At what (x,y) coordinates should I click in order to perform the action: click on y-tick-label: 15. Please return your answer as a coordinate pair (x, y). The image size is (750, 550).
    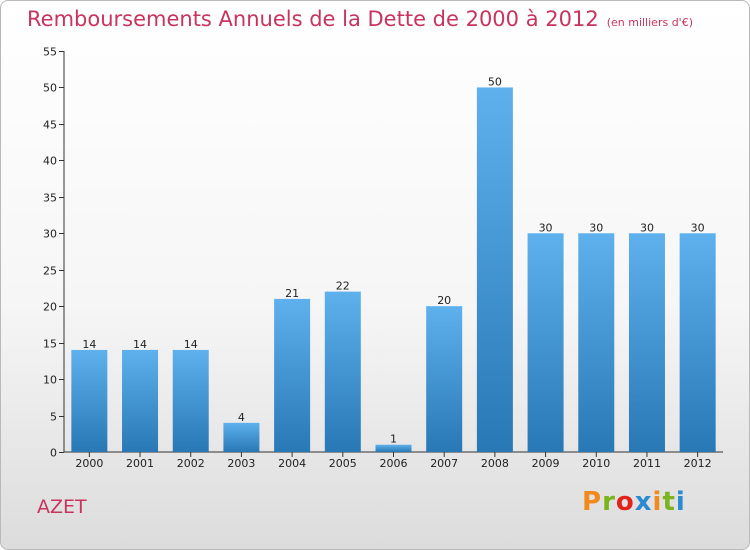
    Looking at the image, I should click on (50, 344).